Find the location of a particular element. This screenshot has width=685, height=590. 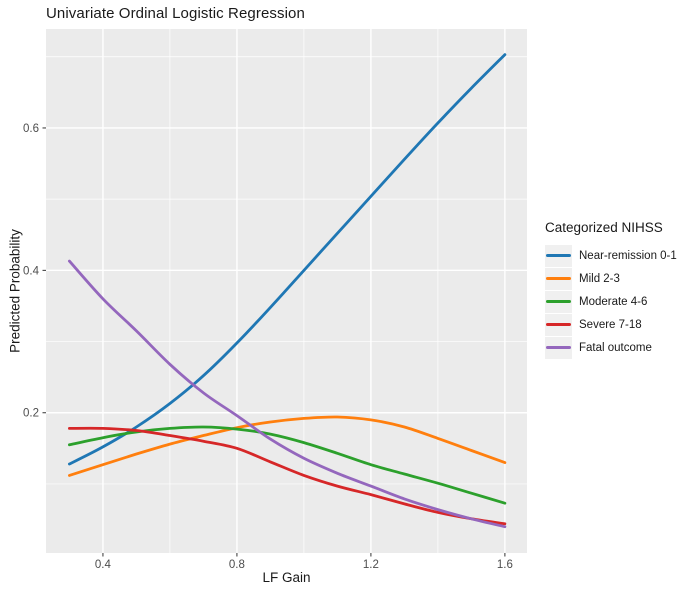

y-axis-title: Predicted Probability is located at coordinates (15, 291).